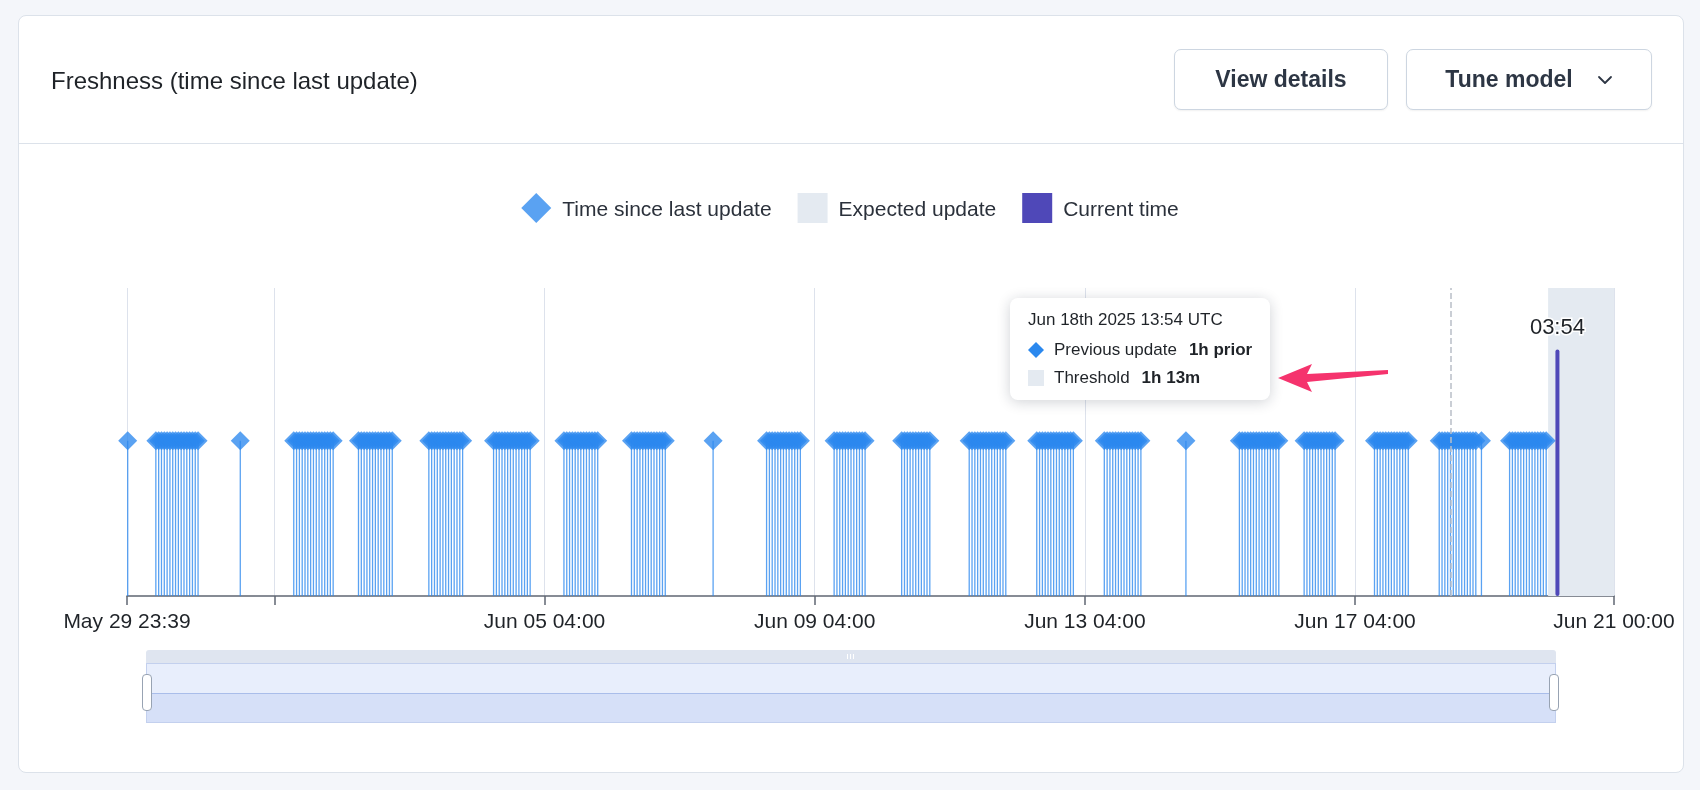 This screenshot has width=1700, height=790. Describe the element at coordinates (917, 208) in the screenshot. I see `legend-label: Expected update` at that location.